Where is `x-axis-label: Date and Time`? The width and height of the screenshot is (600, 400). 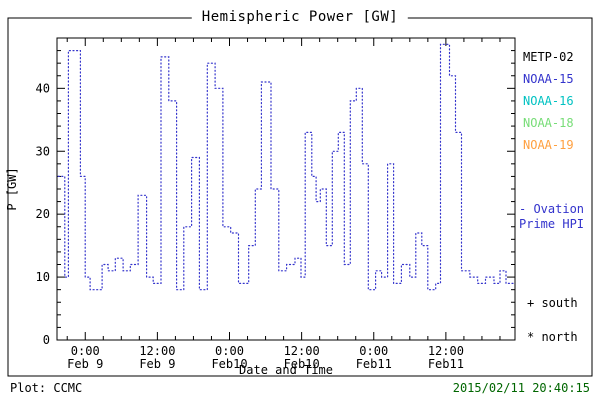
x-axis-label: Date and Time is located at coordinates (286, 370).